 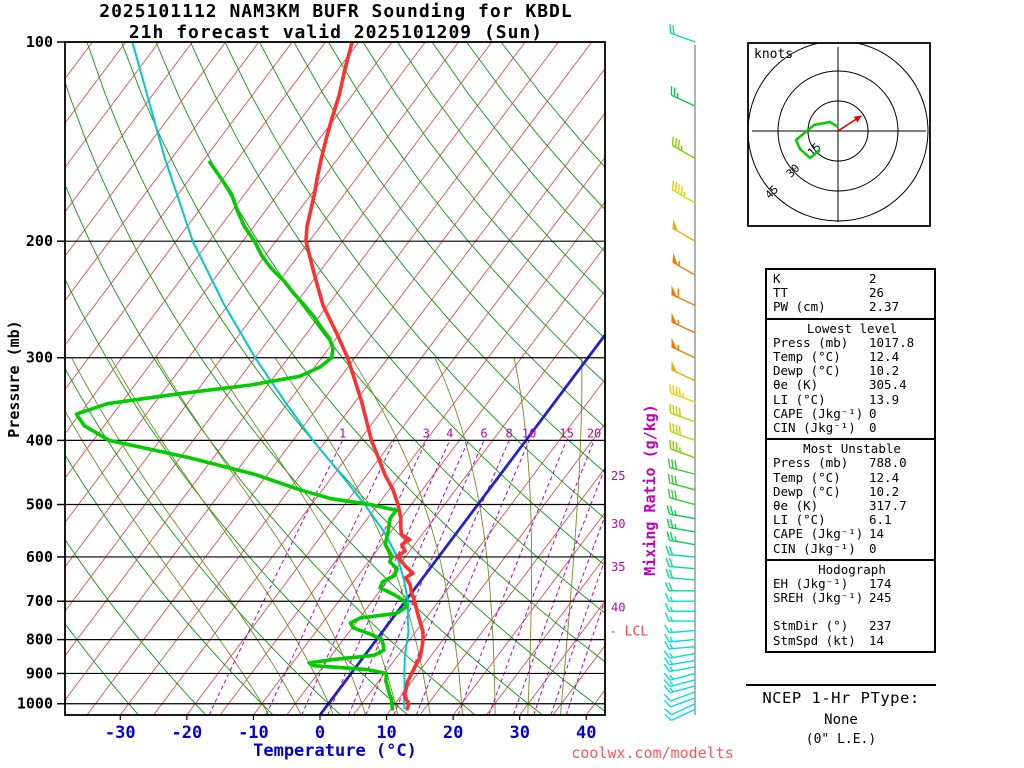 I want to click on svg-text: 40, so click(x=618, y=608).